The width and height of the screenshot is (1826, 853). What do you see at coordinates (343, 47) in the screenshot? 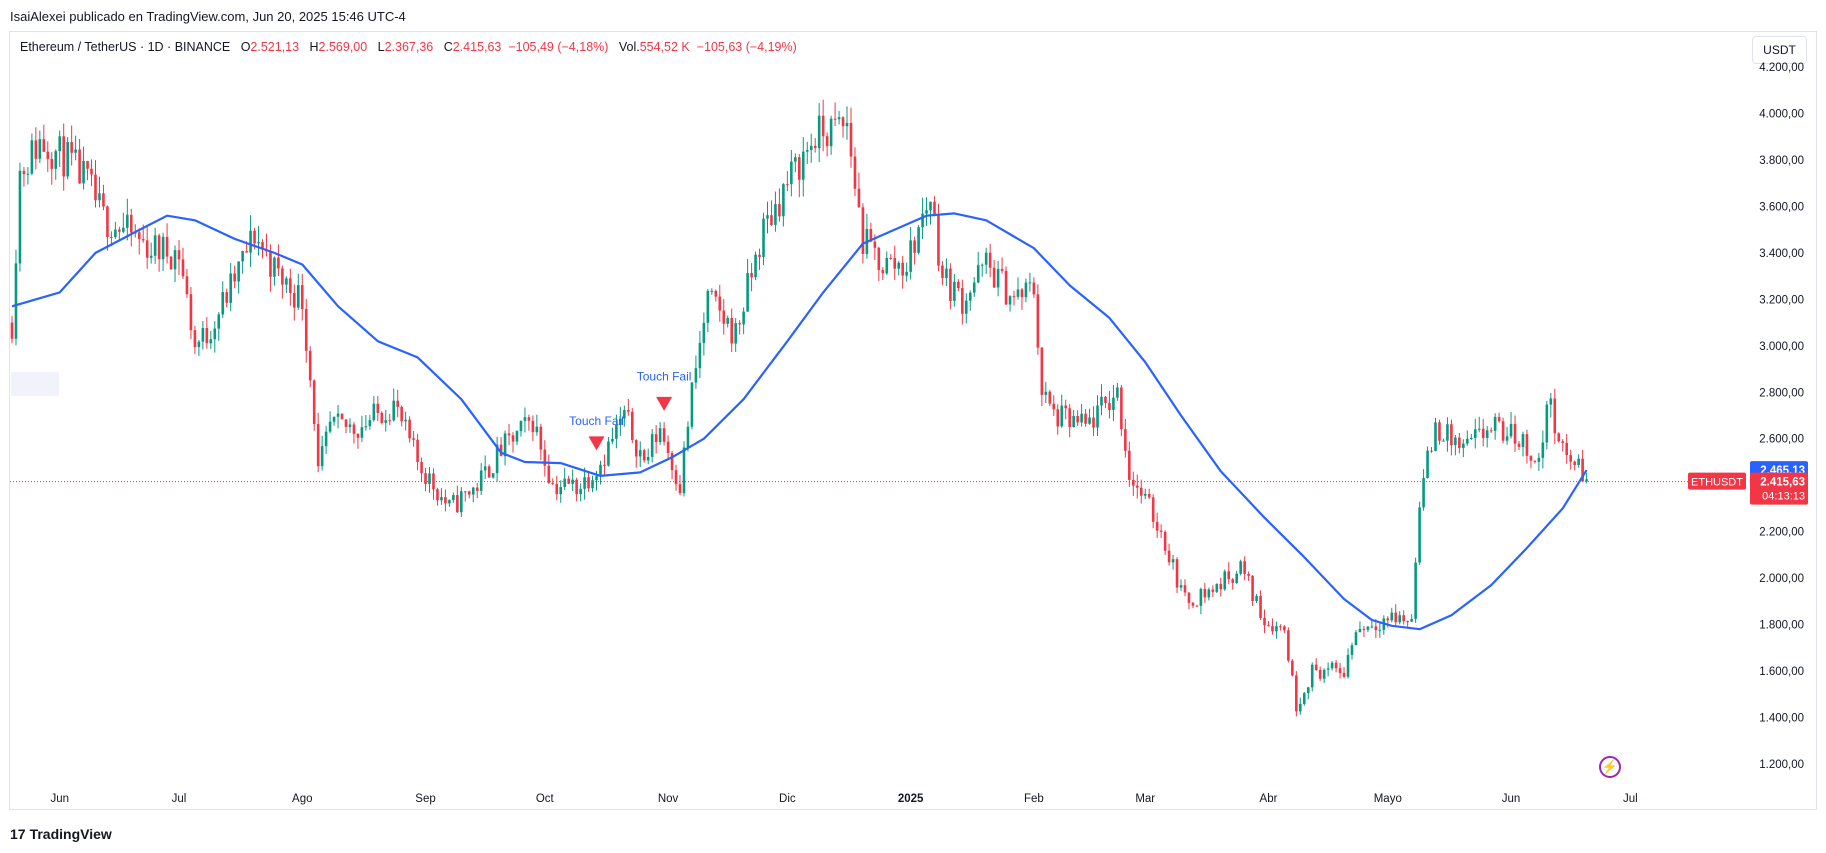
I see `high-value: 2.569,00` at bounding box center [343, 47].